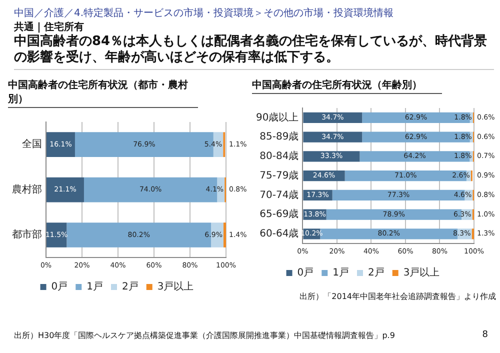  Describe the element at coordinates (279, 214) in the screenshot. I see `y-tick-label: 65-69歳` at that location.